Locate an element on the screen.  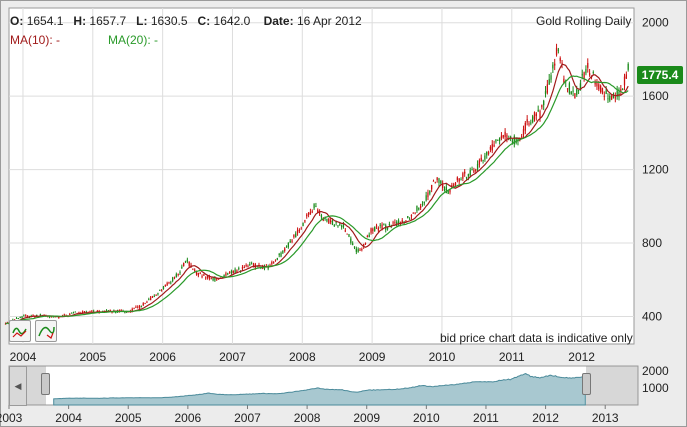
navigator-x-tick-label: 2009 is located at coordinates (366, 418).